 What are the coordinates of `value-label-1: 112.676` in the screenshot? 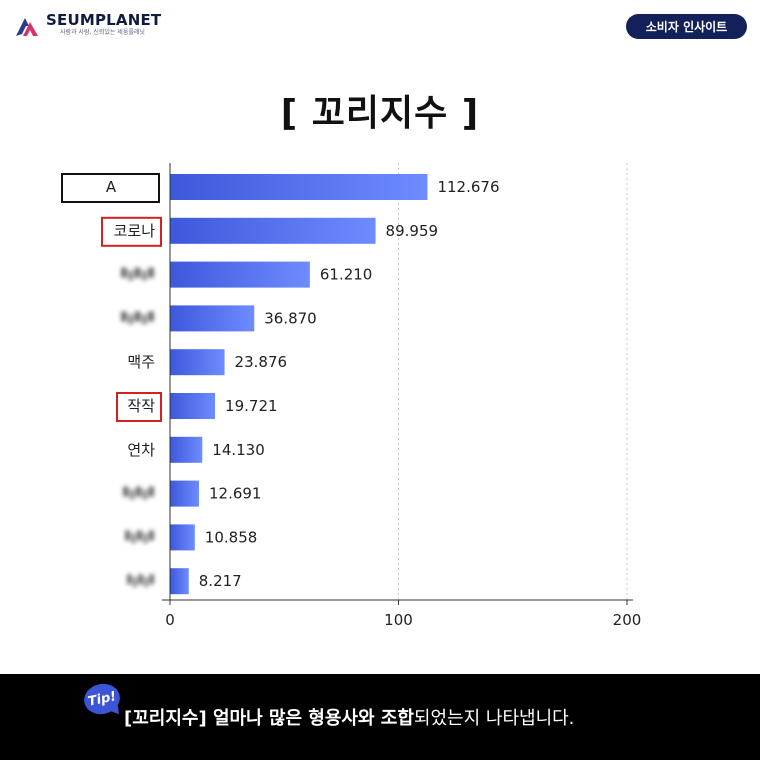 It's located at (468, 187).